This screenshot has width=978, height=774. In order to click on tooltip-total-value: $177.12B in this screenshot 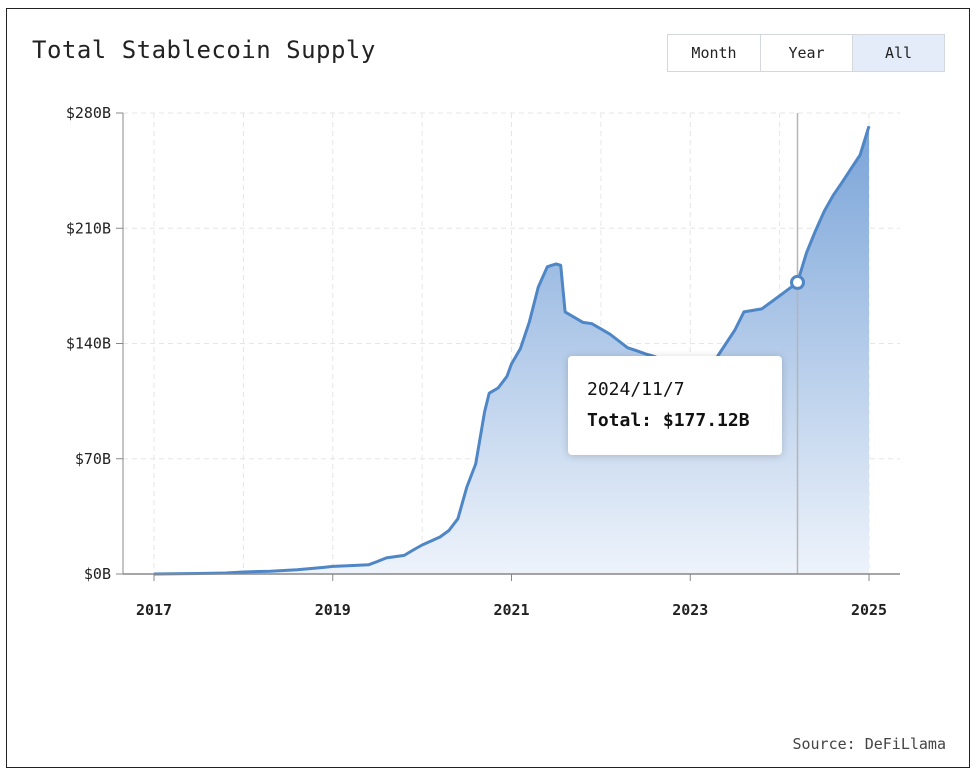, I will do `click(706, 420)`.